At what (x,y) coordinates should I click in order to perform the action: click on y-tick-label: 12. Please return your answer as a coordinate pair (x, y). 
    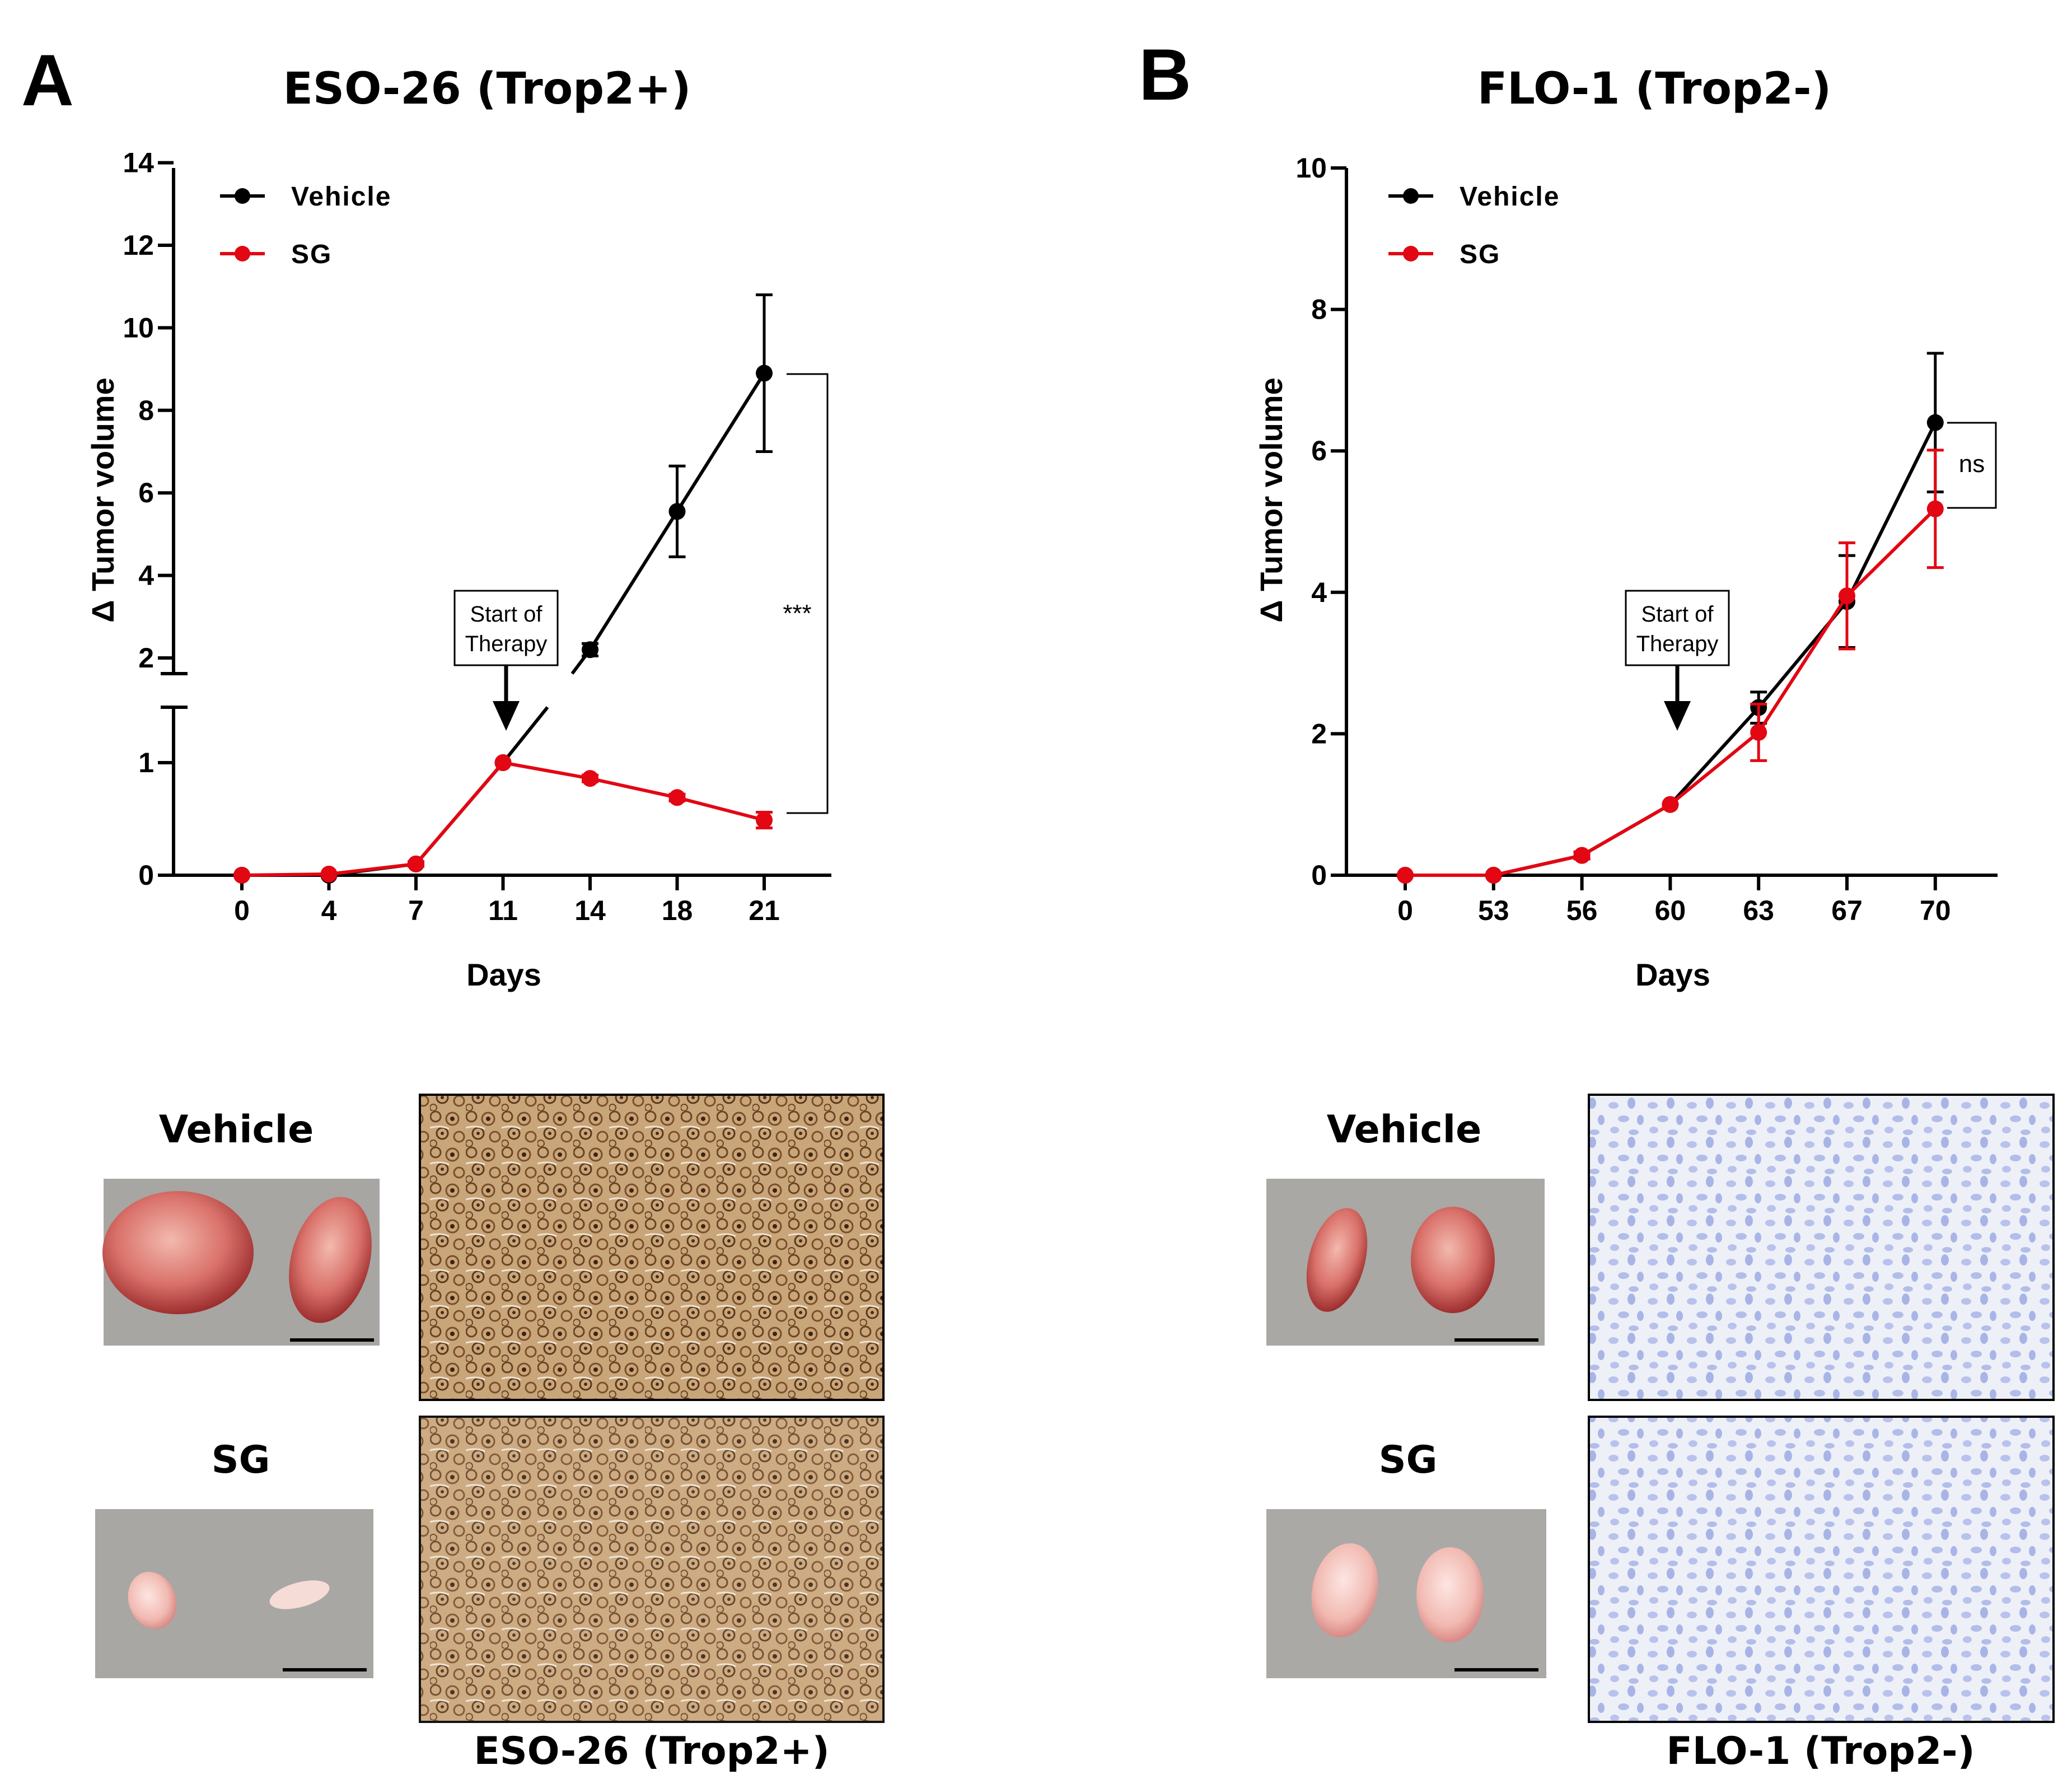
    Looking at the image, I should click on (138, 245).